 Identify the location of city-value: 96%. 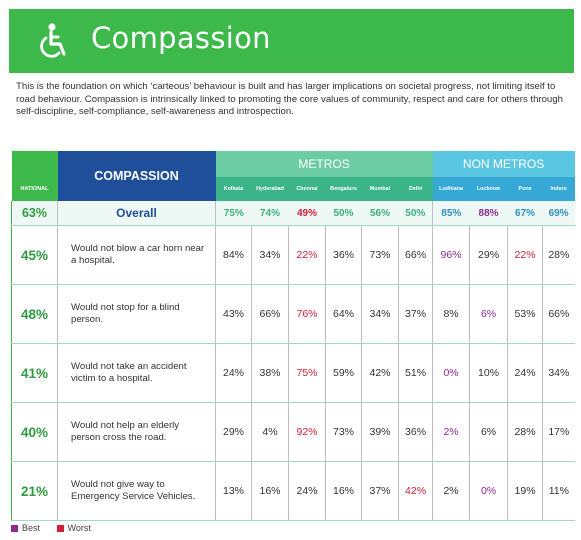
(451, 255).